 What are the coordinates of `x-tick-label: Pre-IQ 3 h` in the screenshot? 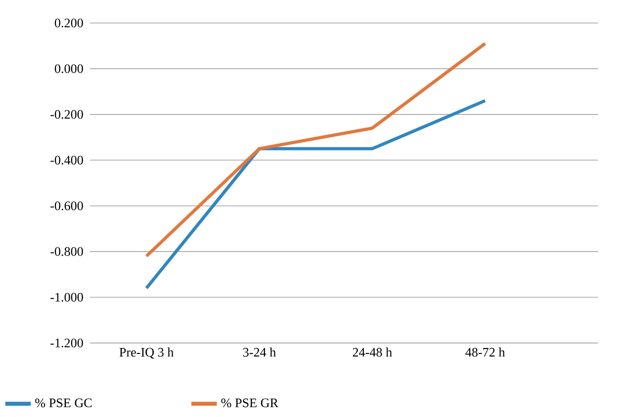 It's located at (146, 353).